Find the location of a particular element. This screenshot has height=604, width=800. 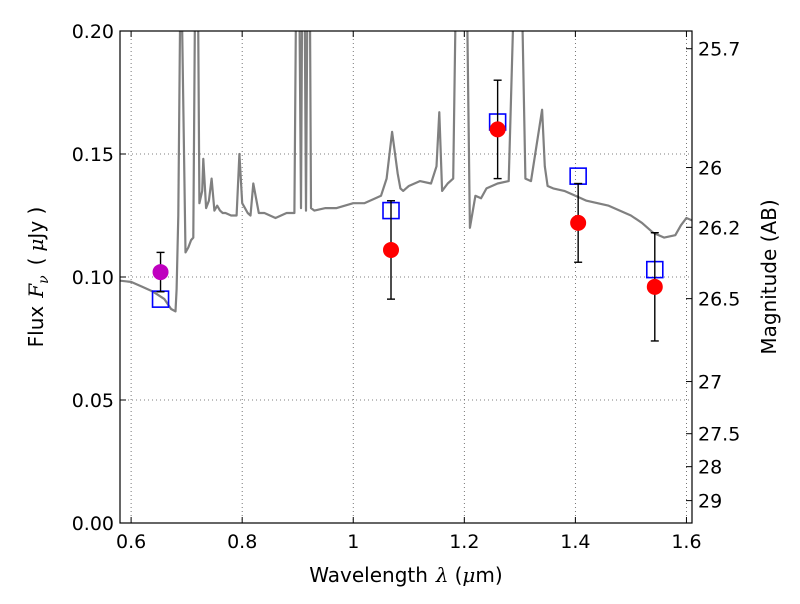

y-tick-label: 0.20 is located at coordinates (93, 32).